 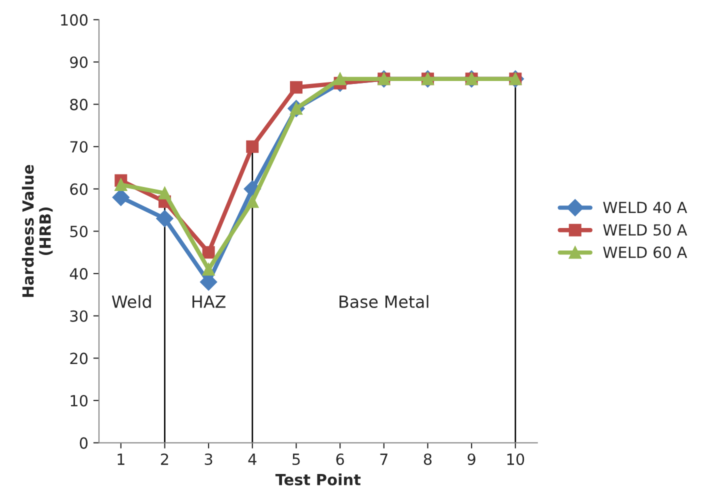 I want to click on x-tick-label: 9, so click(x=472, y=459).